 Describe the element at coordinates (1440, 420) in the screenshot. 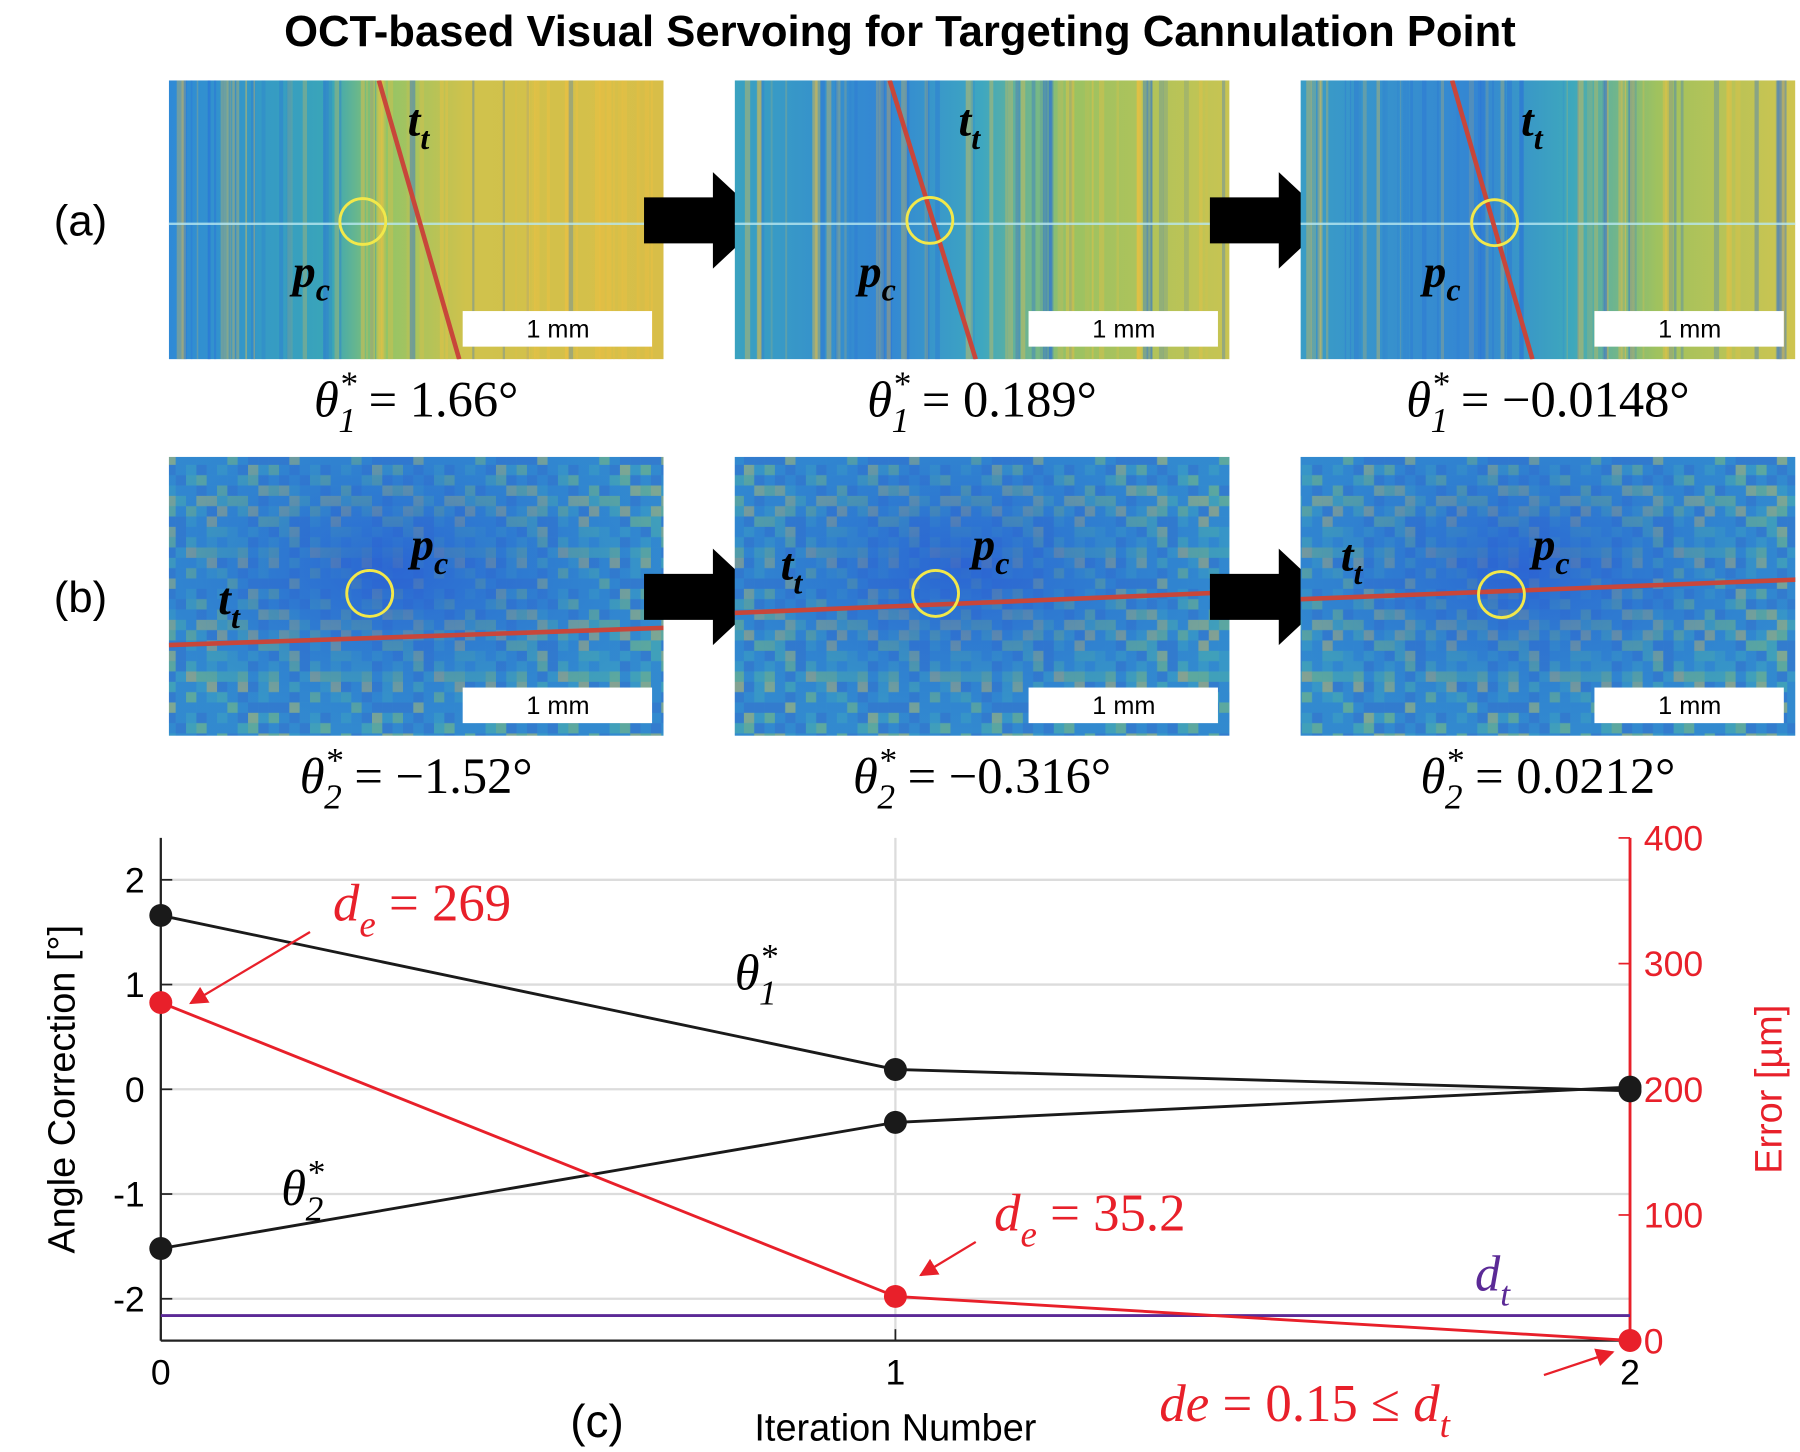

I see `image-caption-part: 1` at that location.